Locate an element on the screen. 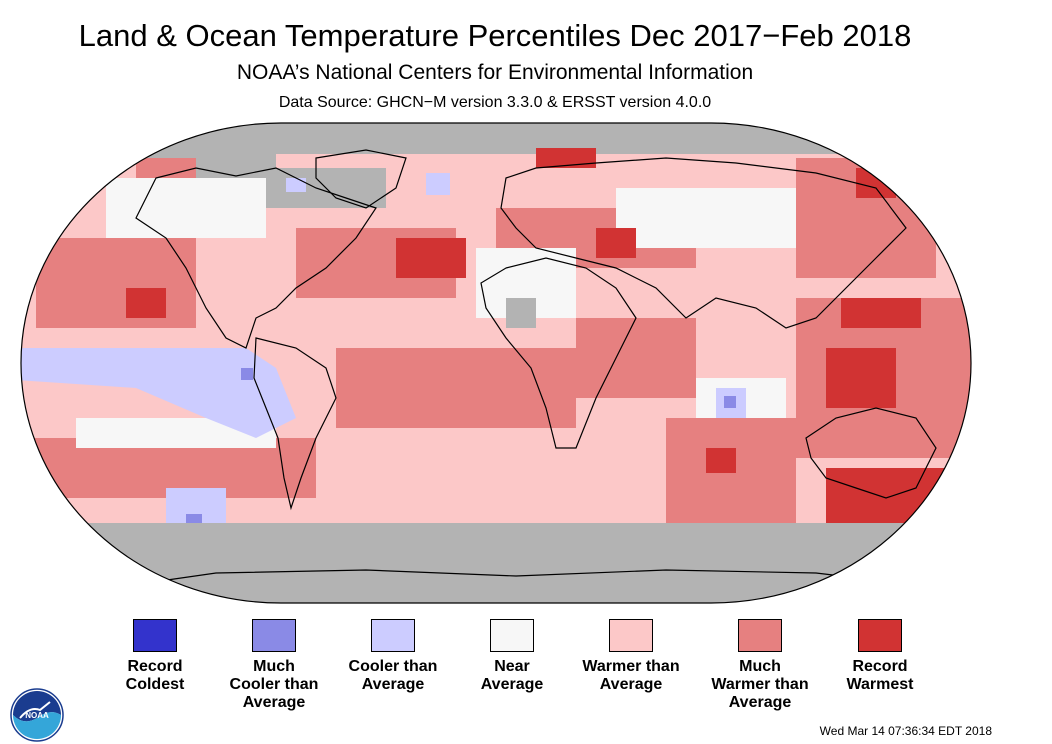 This screenshot has width=1052, height=744. africa-no-data-cell is located at coordinates (521, 313).